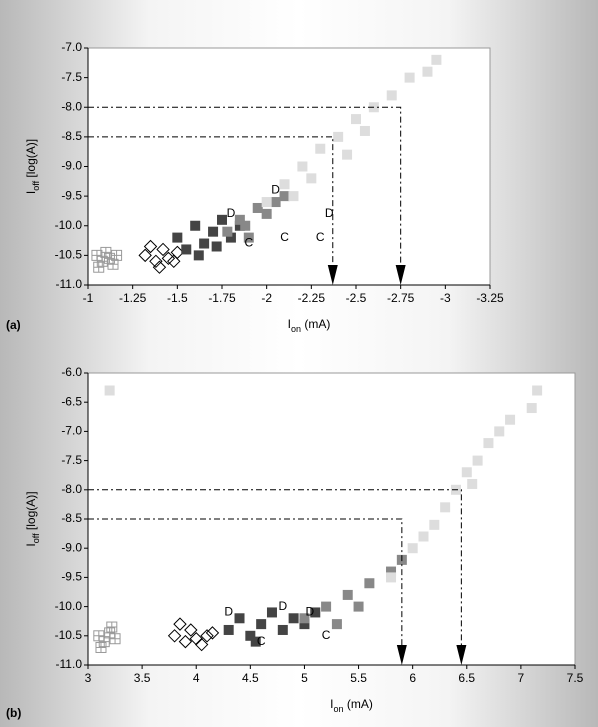 The image size is (598, 727). I want to click on x-tick-label: 7.5, so click(575, 678).